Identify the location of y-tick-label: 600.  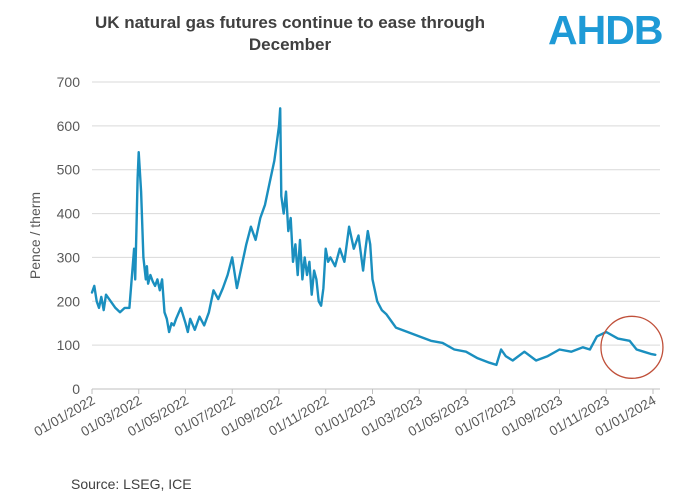
(69, 126).